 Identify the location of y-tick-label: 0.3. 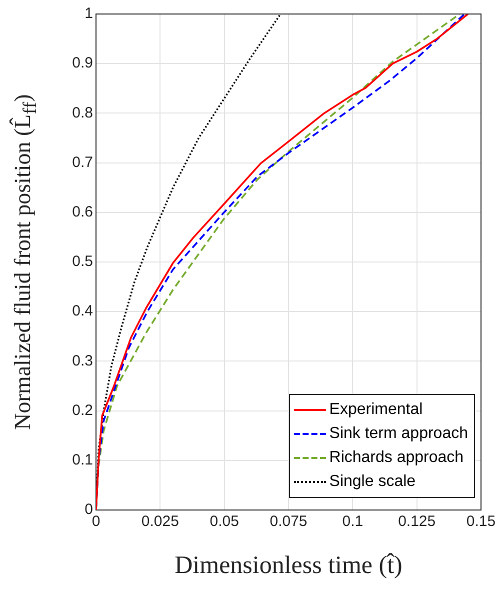
(82, 361).